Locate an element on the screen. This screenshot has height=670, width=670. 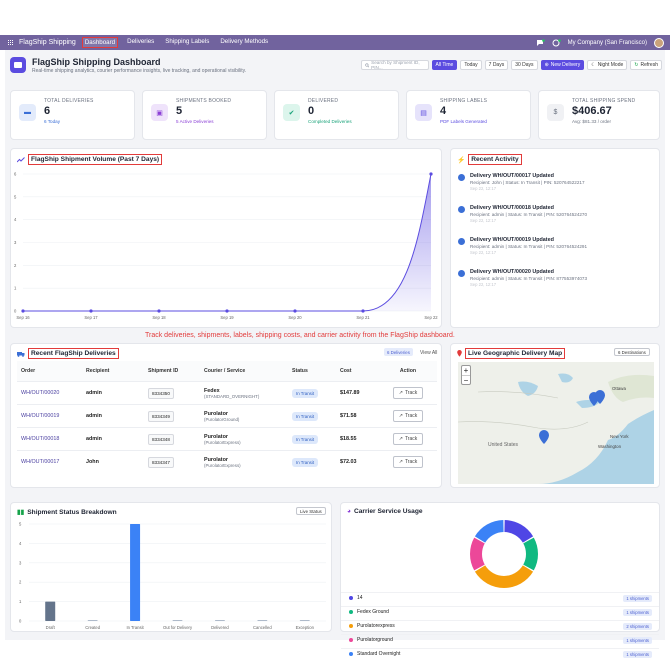
pie-chart-icon: ◕ is located at coordinates (349, 511).